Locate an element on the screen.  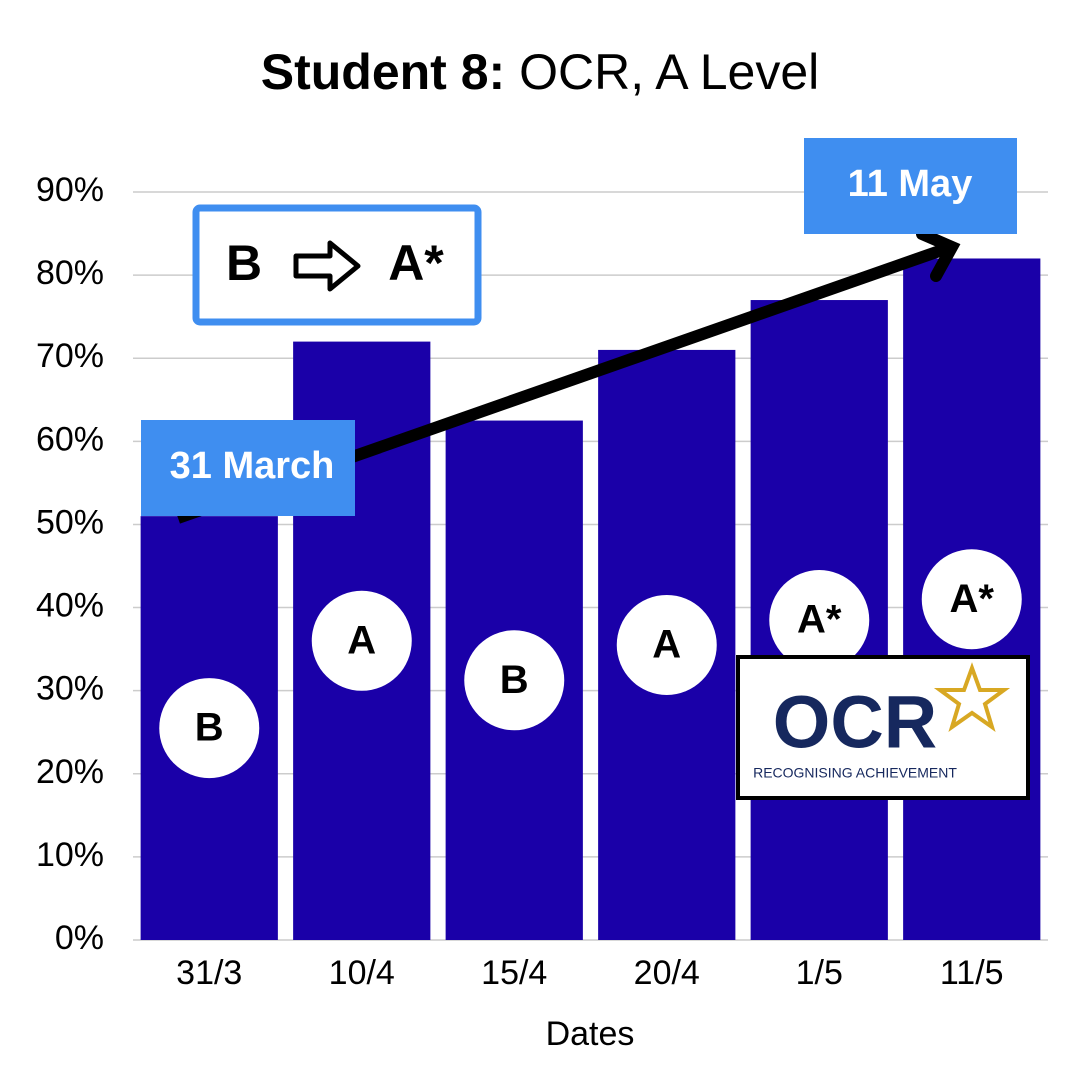
y-tick-label: 0% is located at coordinates (79, 938).